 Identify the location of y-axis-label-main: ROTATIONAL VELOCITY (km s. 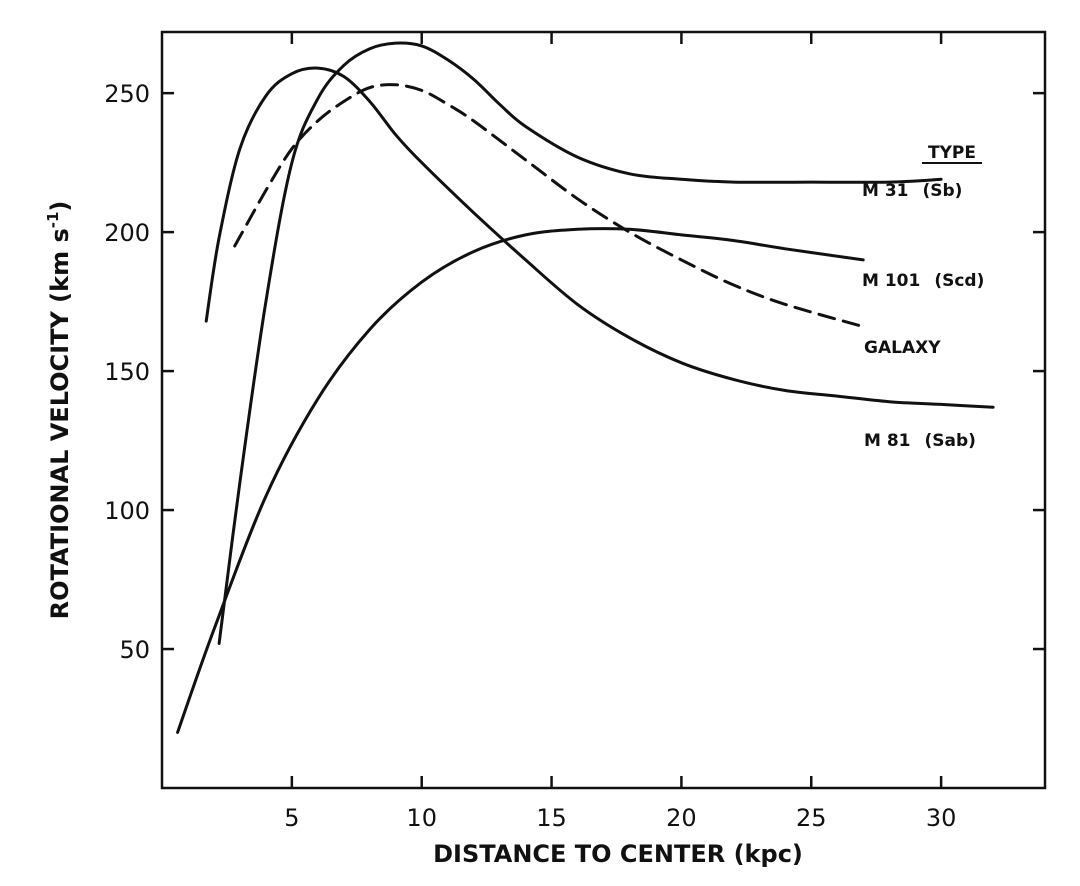
(60, 423).